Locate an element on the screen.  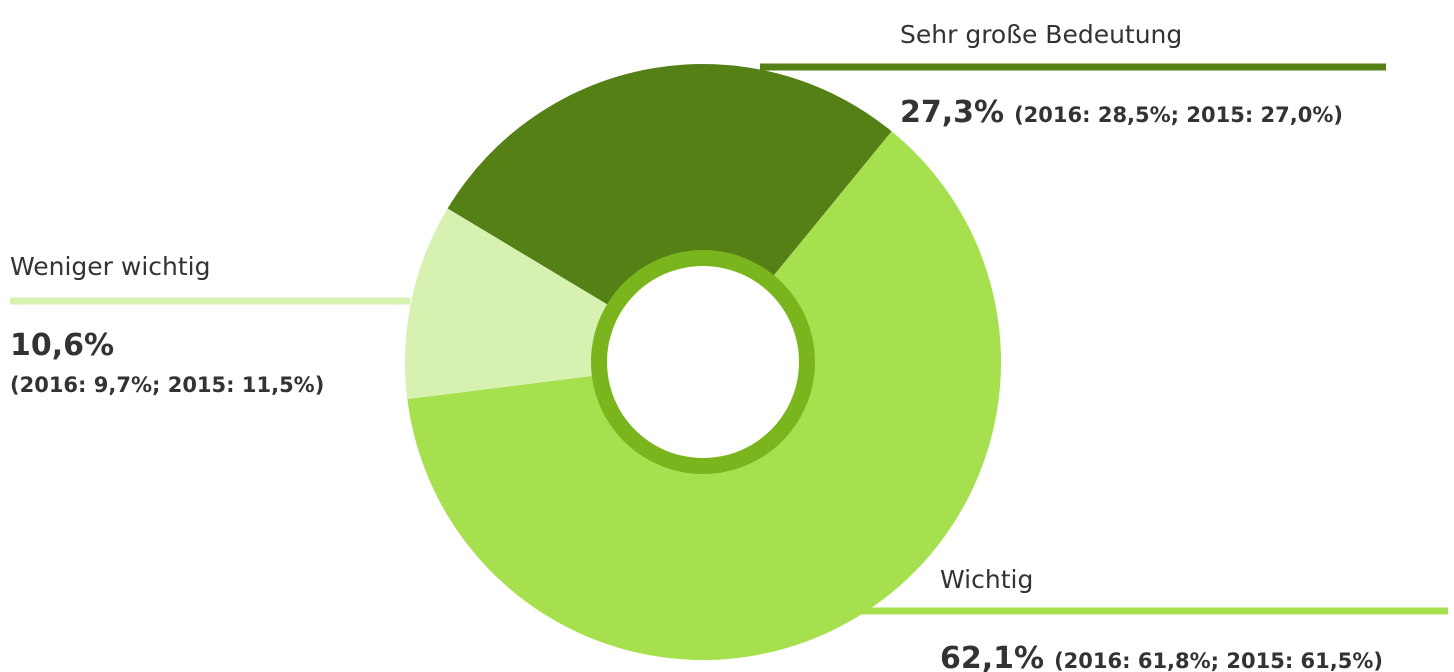
category-label: Weniger wichtig is located at coordinates (110, 266).